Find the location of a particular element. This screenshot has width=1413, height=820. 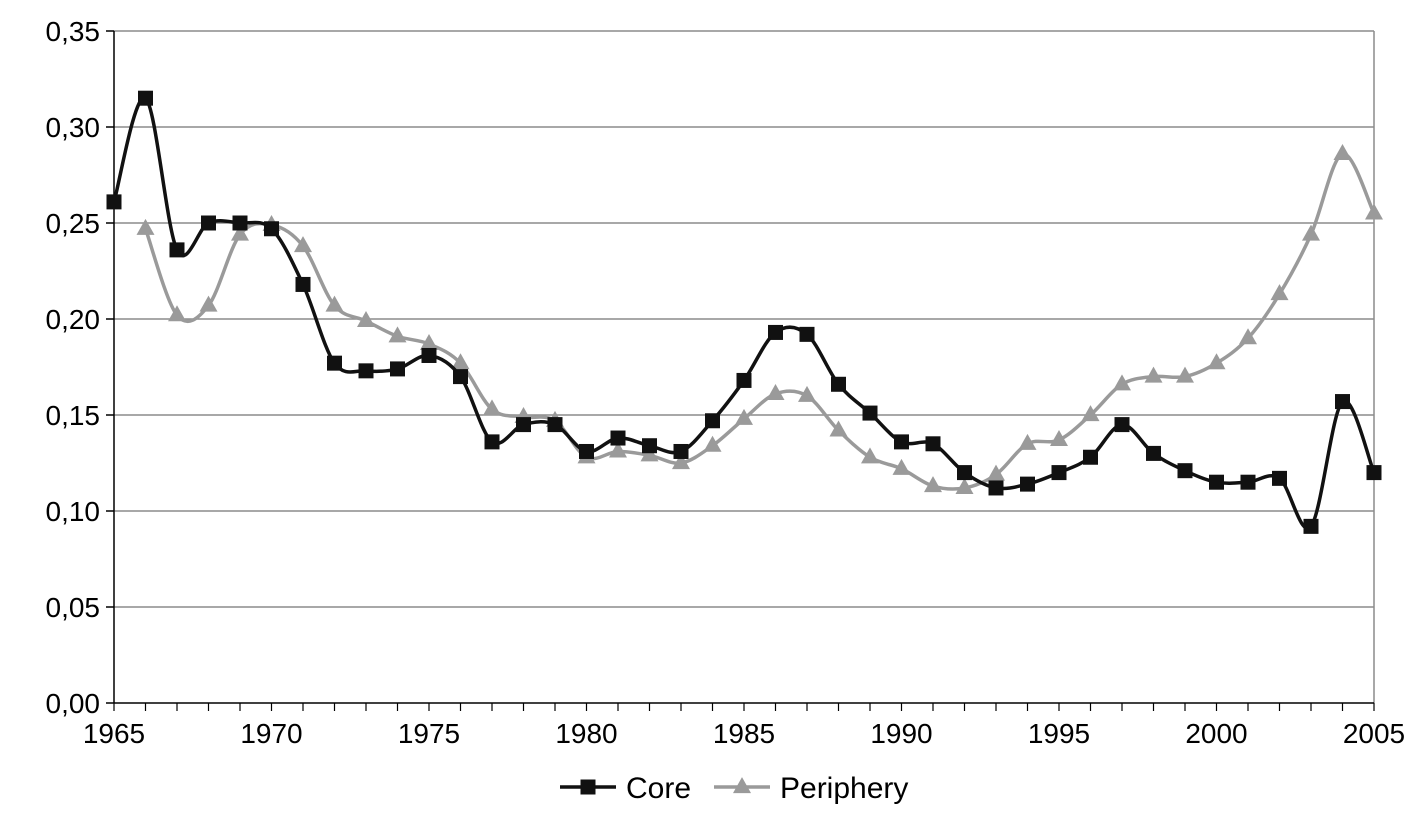

x-tick-label: 1980 is located at coordinates (586, 733).